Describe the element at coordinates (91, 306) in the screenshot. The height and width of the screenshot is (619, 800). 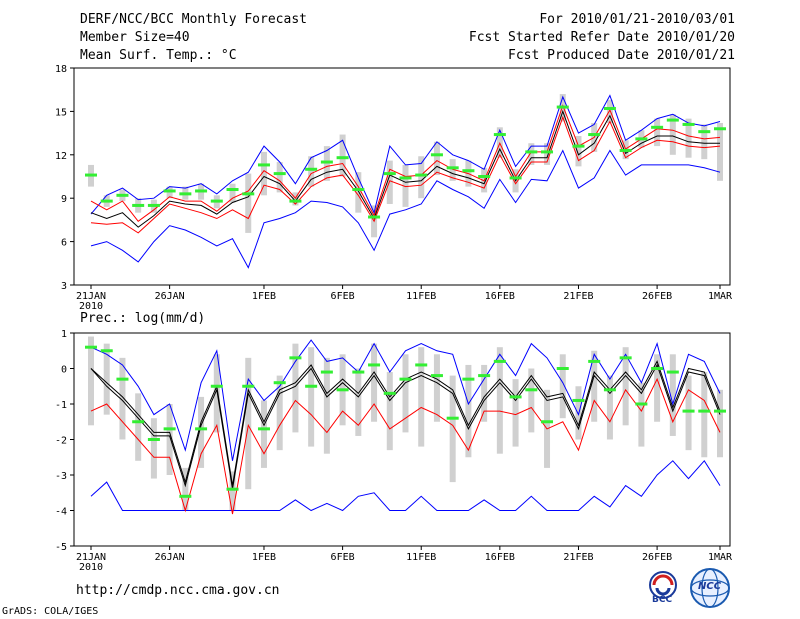
I see `temp-x-year-label: 2010` at that location.